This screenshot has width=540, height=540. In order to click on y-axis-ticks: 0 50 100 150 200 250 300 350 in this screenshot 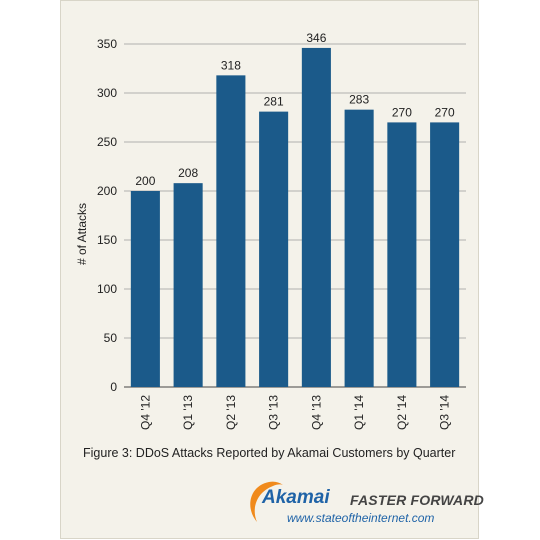, I will do `click(107, 215)`.